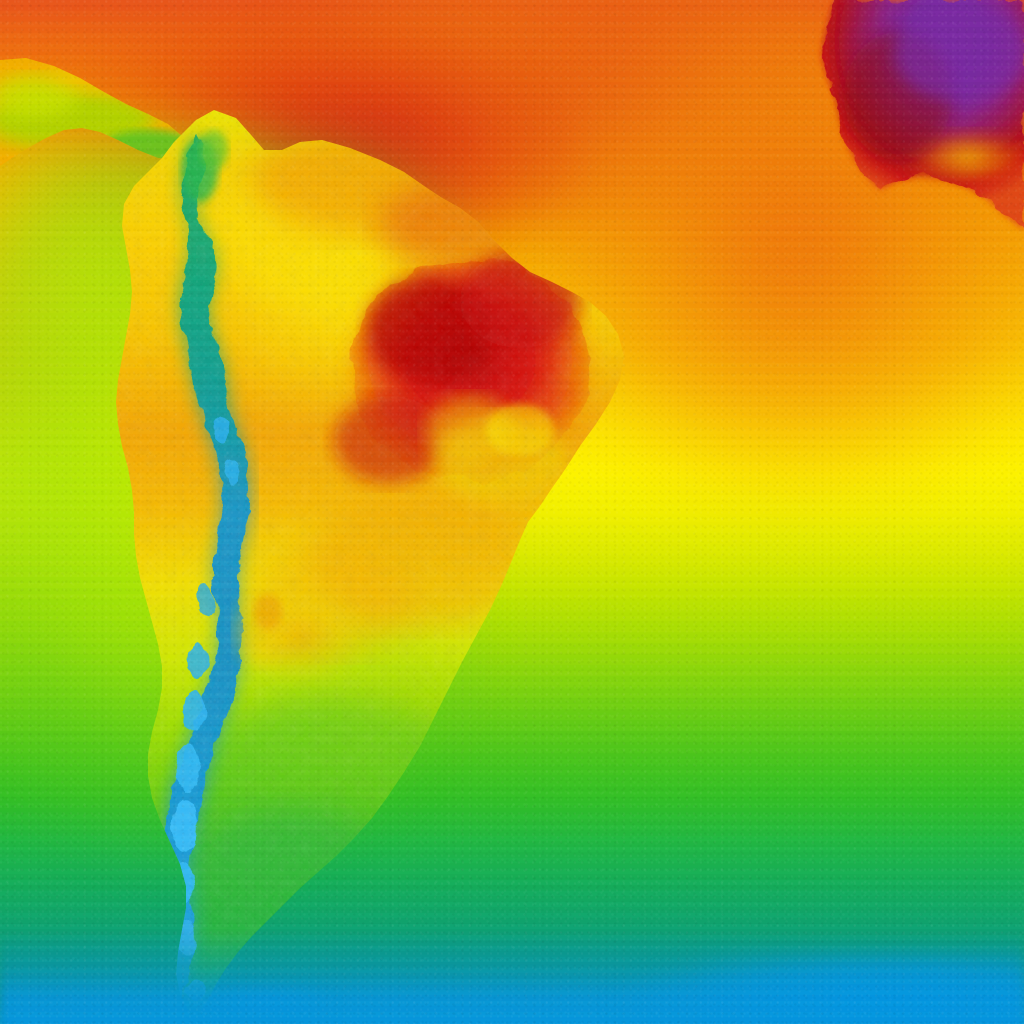 The width and height of the screenshot is (1024, 1024). What do you see at coordinates (265, 1004) in the screenshot?
I see `southern-ocean-cold-patch` at bounding box center [265, 1004].